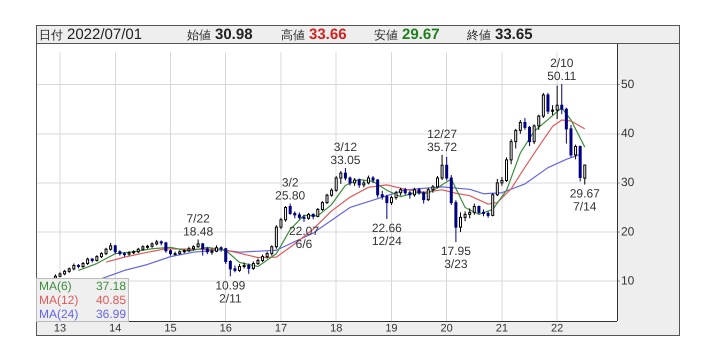 Image resolution: width=718 pixels, height=357 pixels. I want to click on y-tick-label: 20, so click(628, 231).